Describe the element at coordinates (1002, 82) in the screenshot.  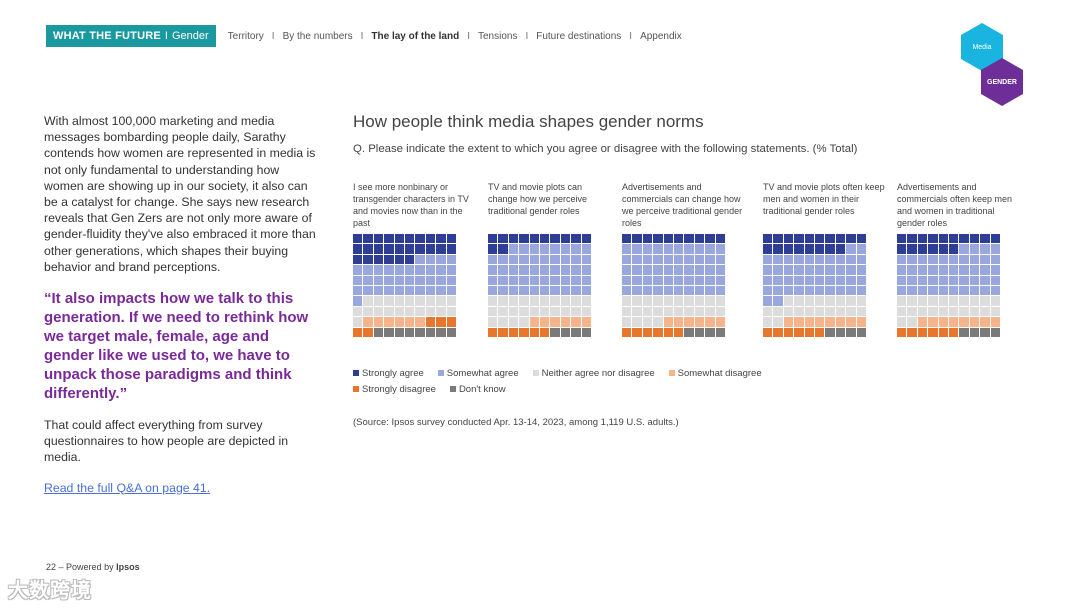
I see `gender-hex-badge: GENDER` at that location.